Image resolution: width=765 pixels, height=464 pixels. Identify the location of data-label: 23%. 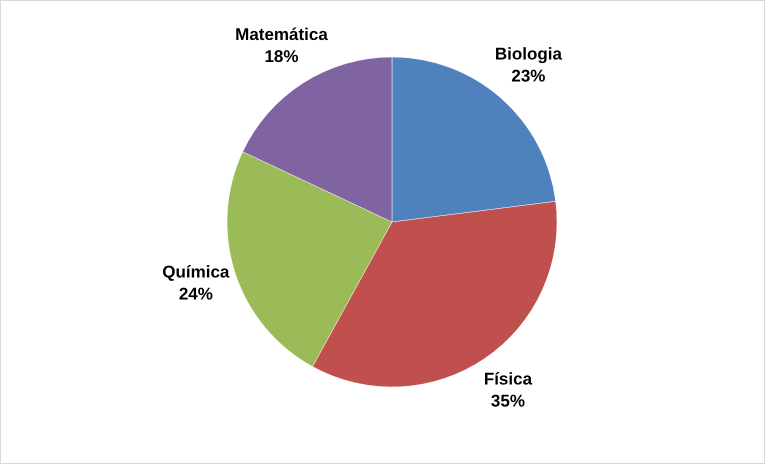
(528, 76).